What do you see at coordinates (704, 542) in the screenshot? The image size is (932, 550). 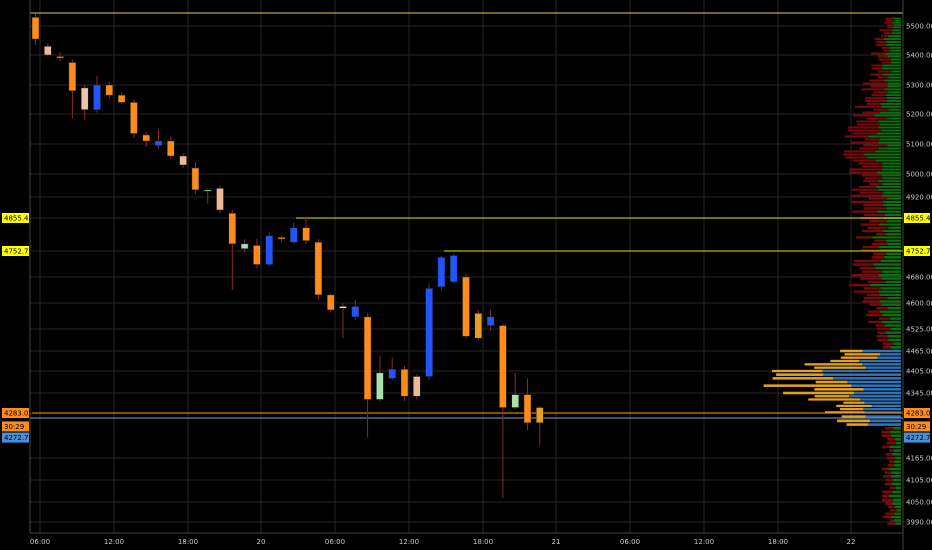 I see `time-tick-label: 12:00` at bounding box center [704, 542].